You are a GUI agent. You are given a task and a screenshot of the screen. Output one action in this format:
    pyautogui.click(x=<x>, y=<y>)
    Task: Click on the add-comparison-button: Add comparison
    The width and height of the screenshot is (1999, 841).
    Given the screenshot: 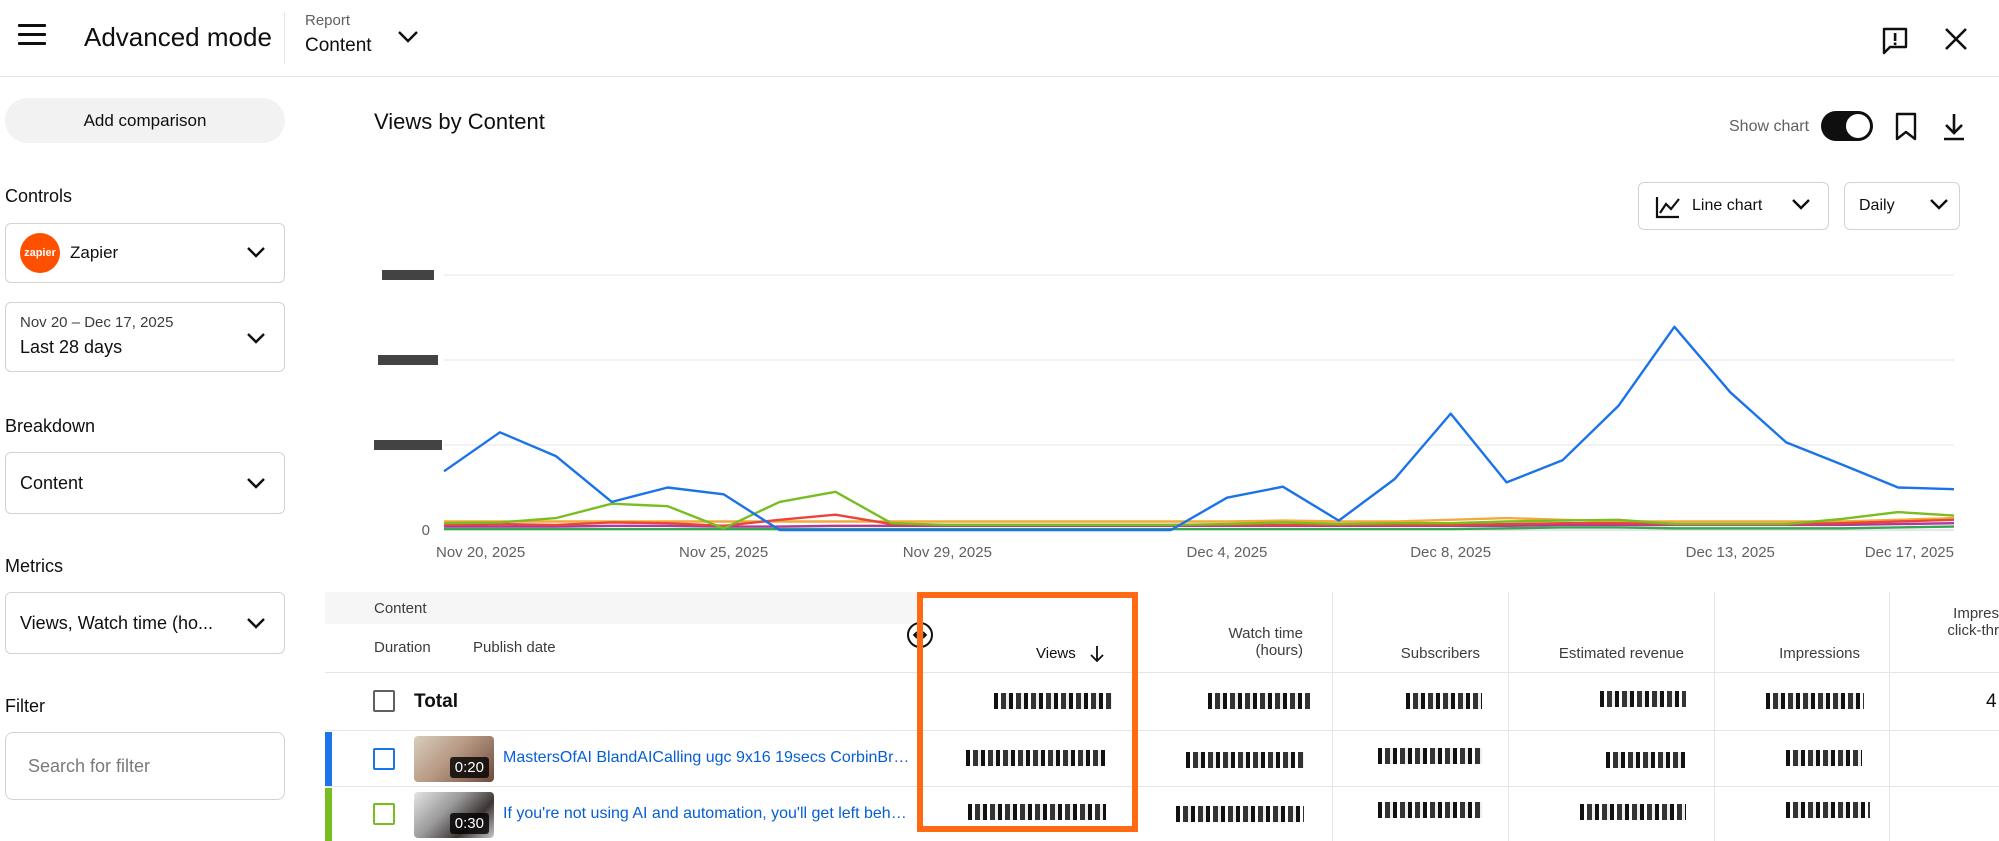 What is the action you would take?
    pyautogui.click(x=145, y=120)
    